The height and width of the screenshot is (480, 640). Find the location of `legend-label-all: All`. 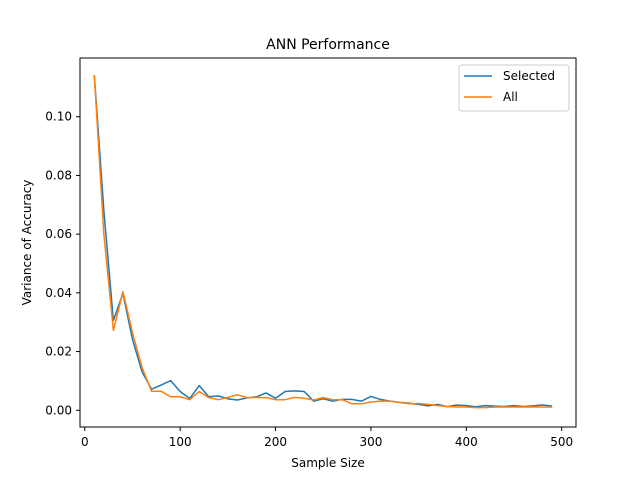

legend-label-all: All is located at coordinates (510, 97).